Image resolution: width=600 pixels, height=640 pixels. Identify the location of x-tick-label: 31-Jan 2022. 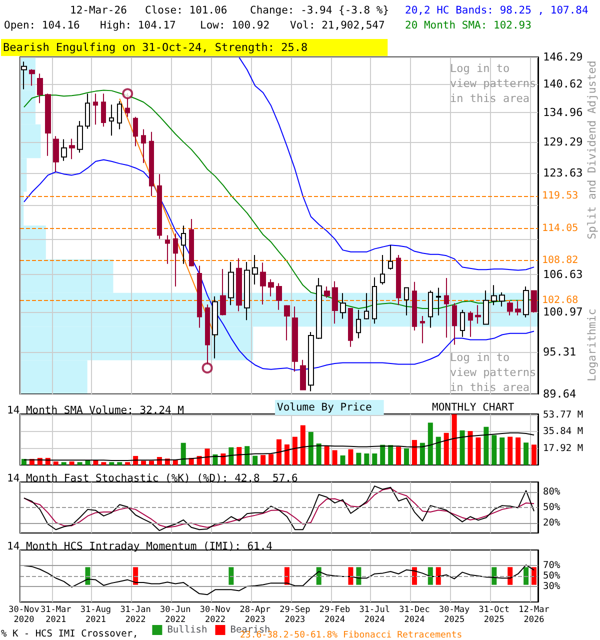
(135, 615).